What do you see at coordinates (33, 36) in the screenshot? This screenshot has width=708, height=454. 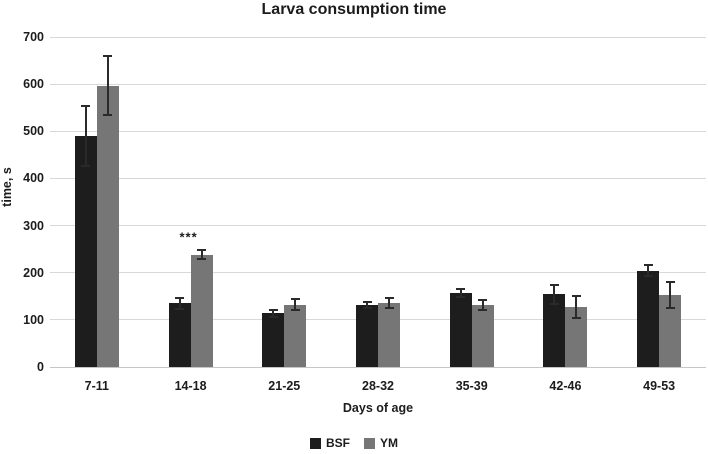 I see `y-tick-label-700: 700` at bounding box center [33, 36].